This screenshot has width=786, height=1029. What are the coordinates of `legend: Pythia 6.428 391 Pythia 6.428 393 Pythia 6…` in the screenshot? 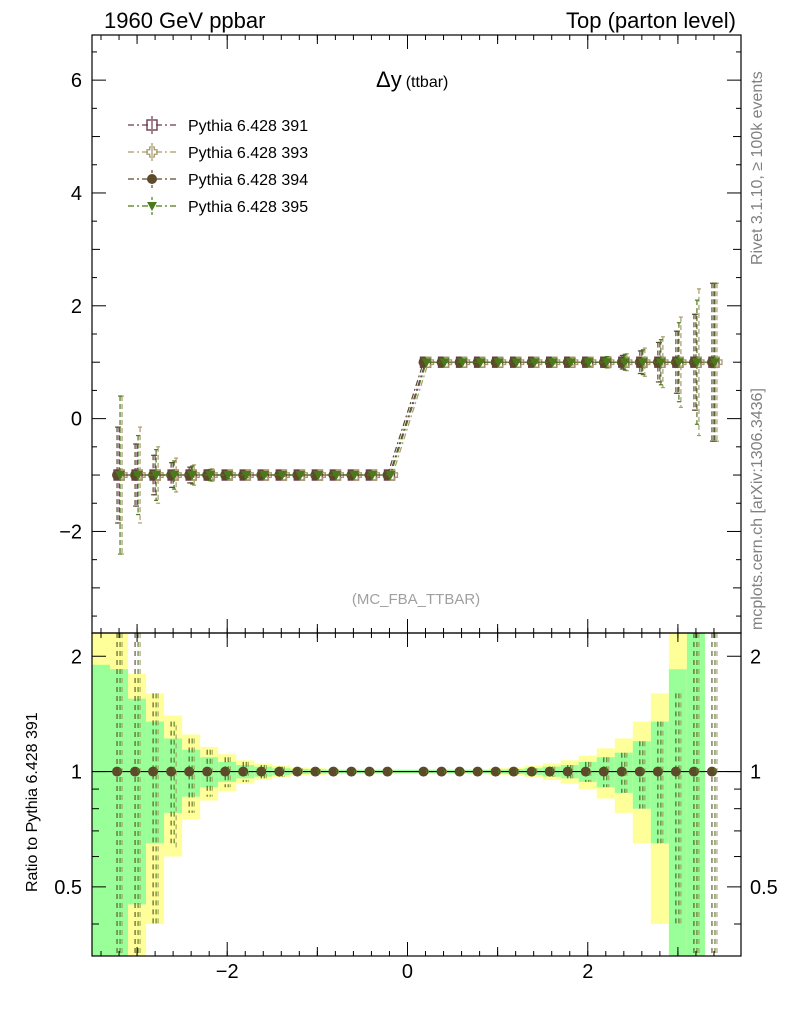 It's located at (218, 166).